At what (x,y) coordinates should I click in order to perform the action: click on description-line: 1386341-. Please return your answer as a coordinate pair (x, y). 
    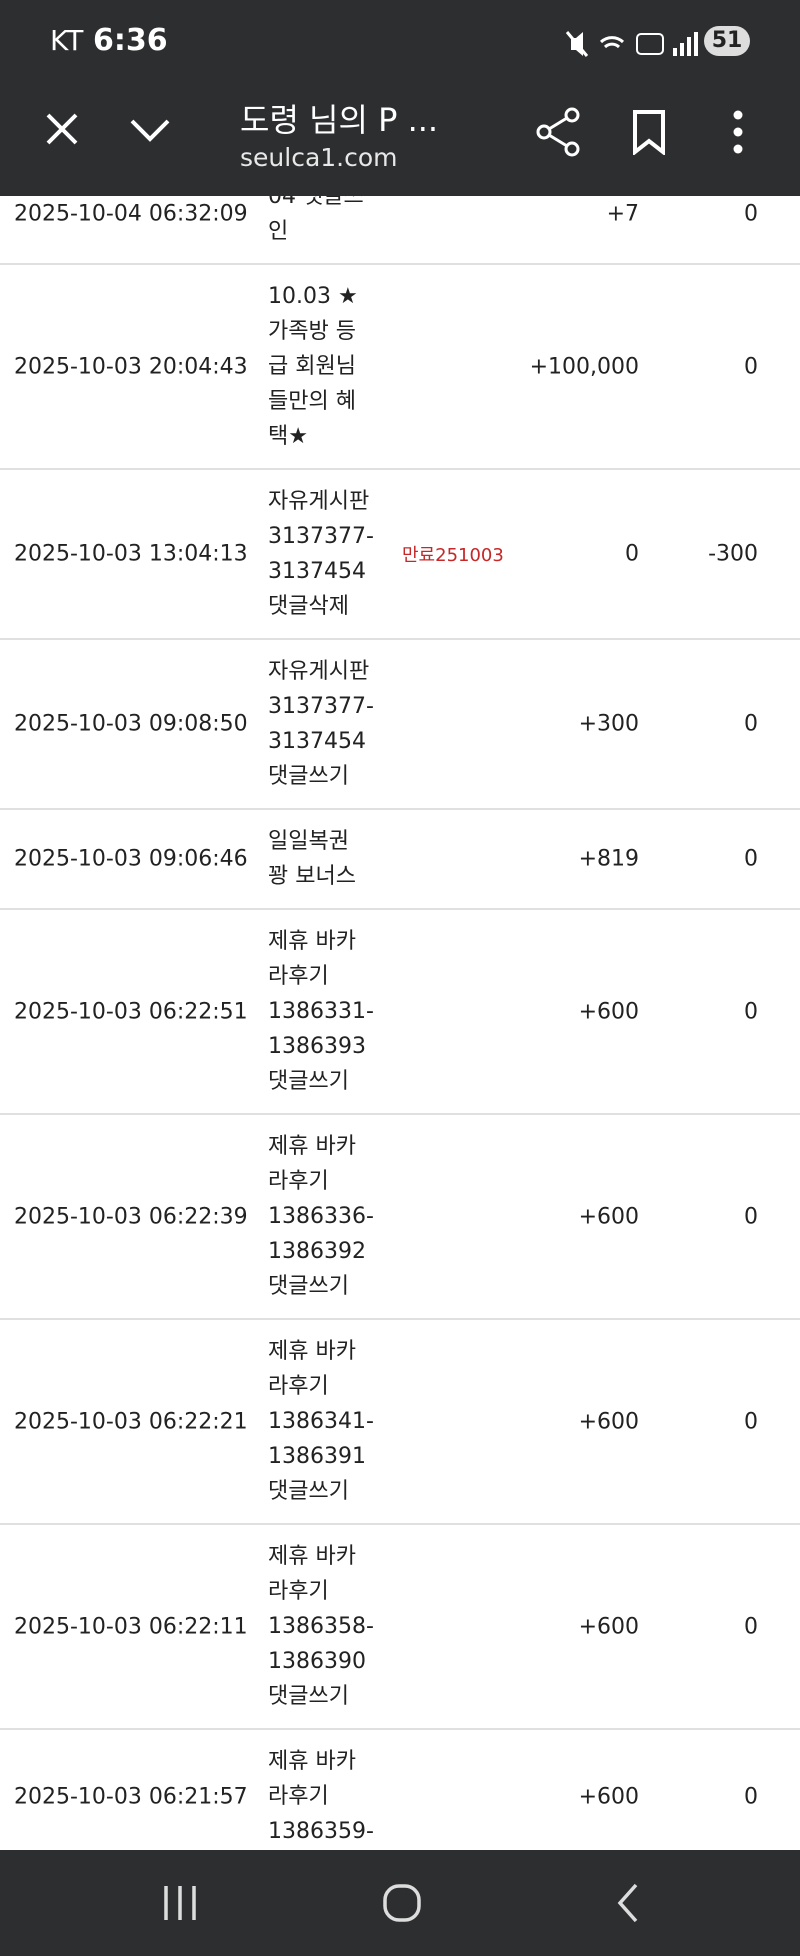
    Looking at the image, I should click on (321, 1421).